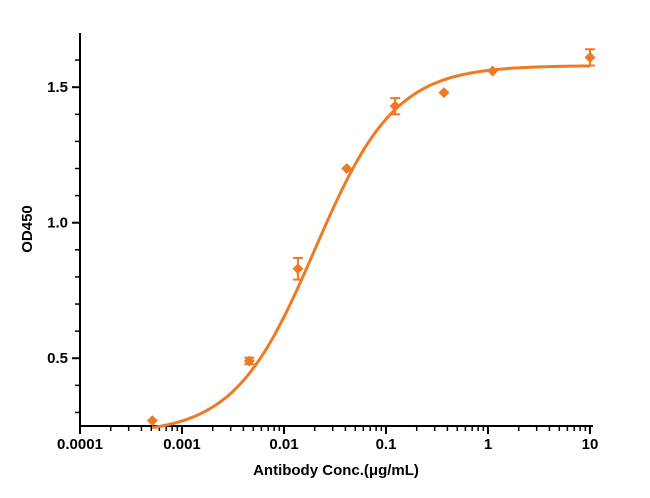  I want to click on x-tick-label: 0.001, so click(182, 444).